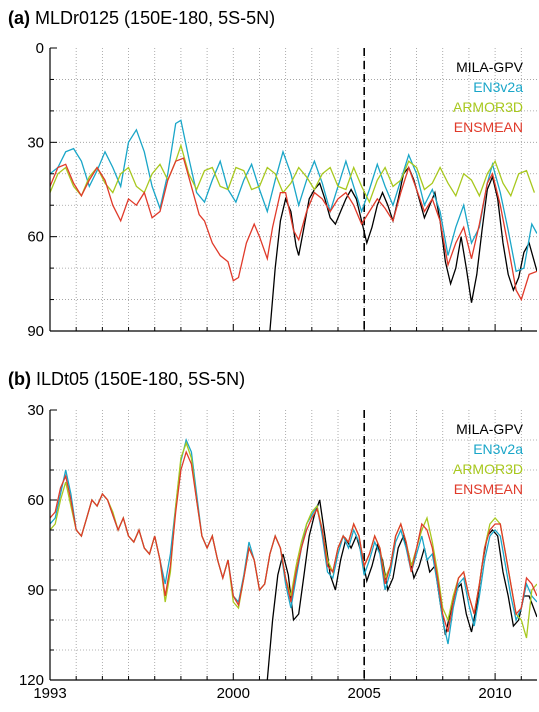 This screenshot has height=712, width=539. Describe the element at coordinates (19, 18) in the screenshot. I see `panel-a-label: (a)` at that location.